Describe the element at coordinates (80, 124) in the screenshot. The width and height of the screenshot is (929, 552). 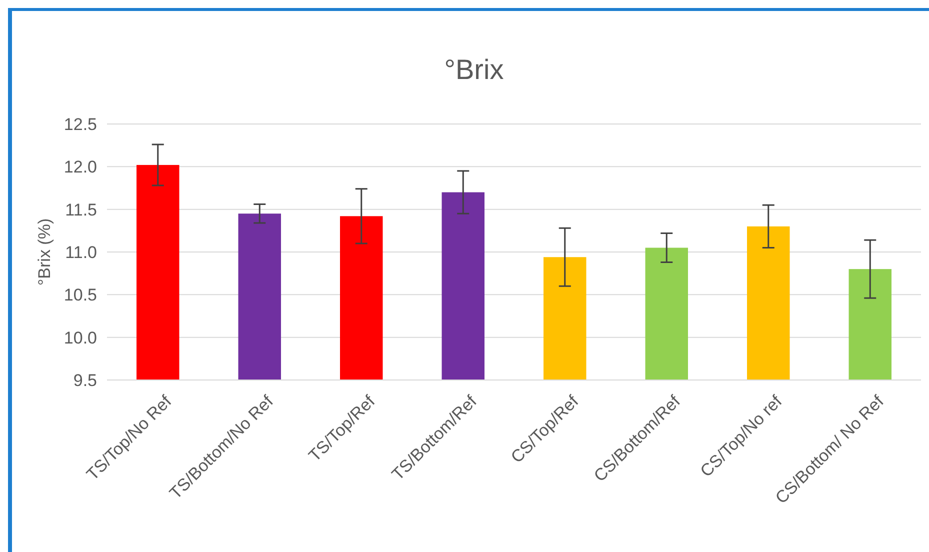
I see `y-tick-label: 12.5` at that location.